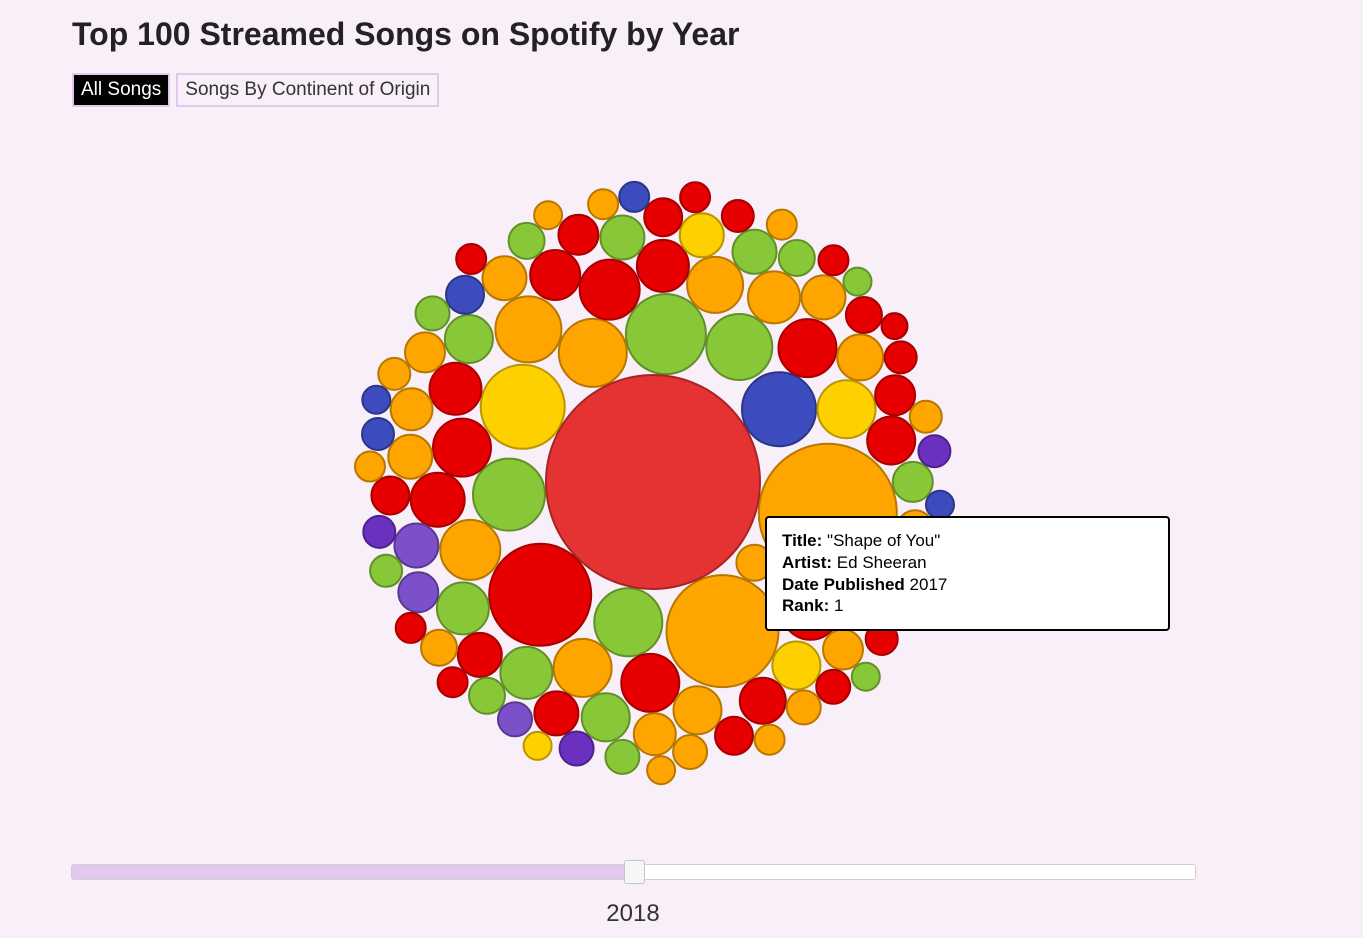 The width and height of the screenshot is (1363, 938). What do you see at coordinates (802, 540) in the screenshot?
I see `tooltip-title-label: Title:` at bounding box center [802, 540].